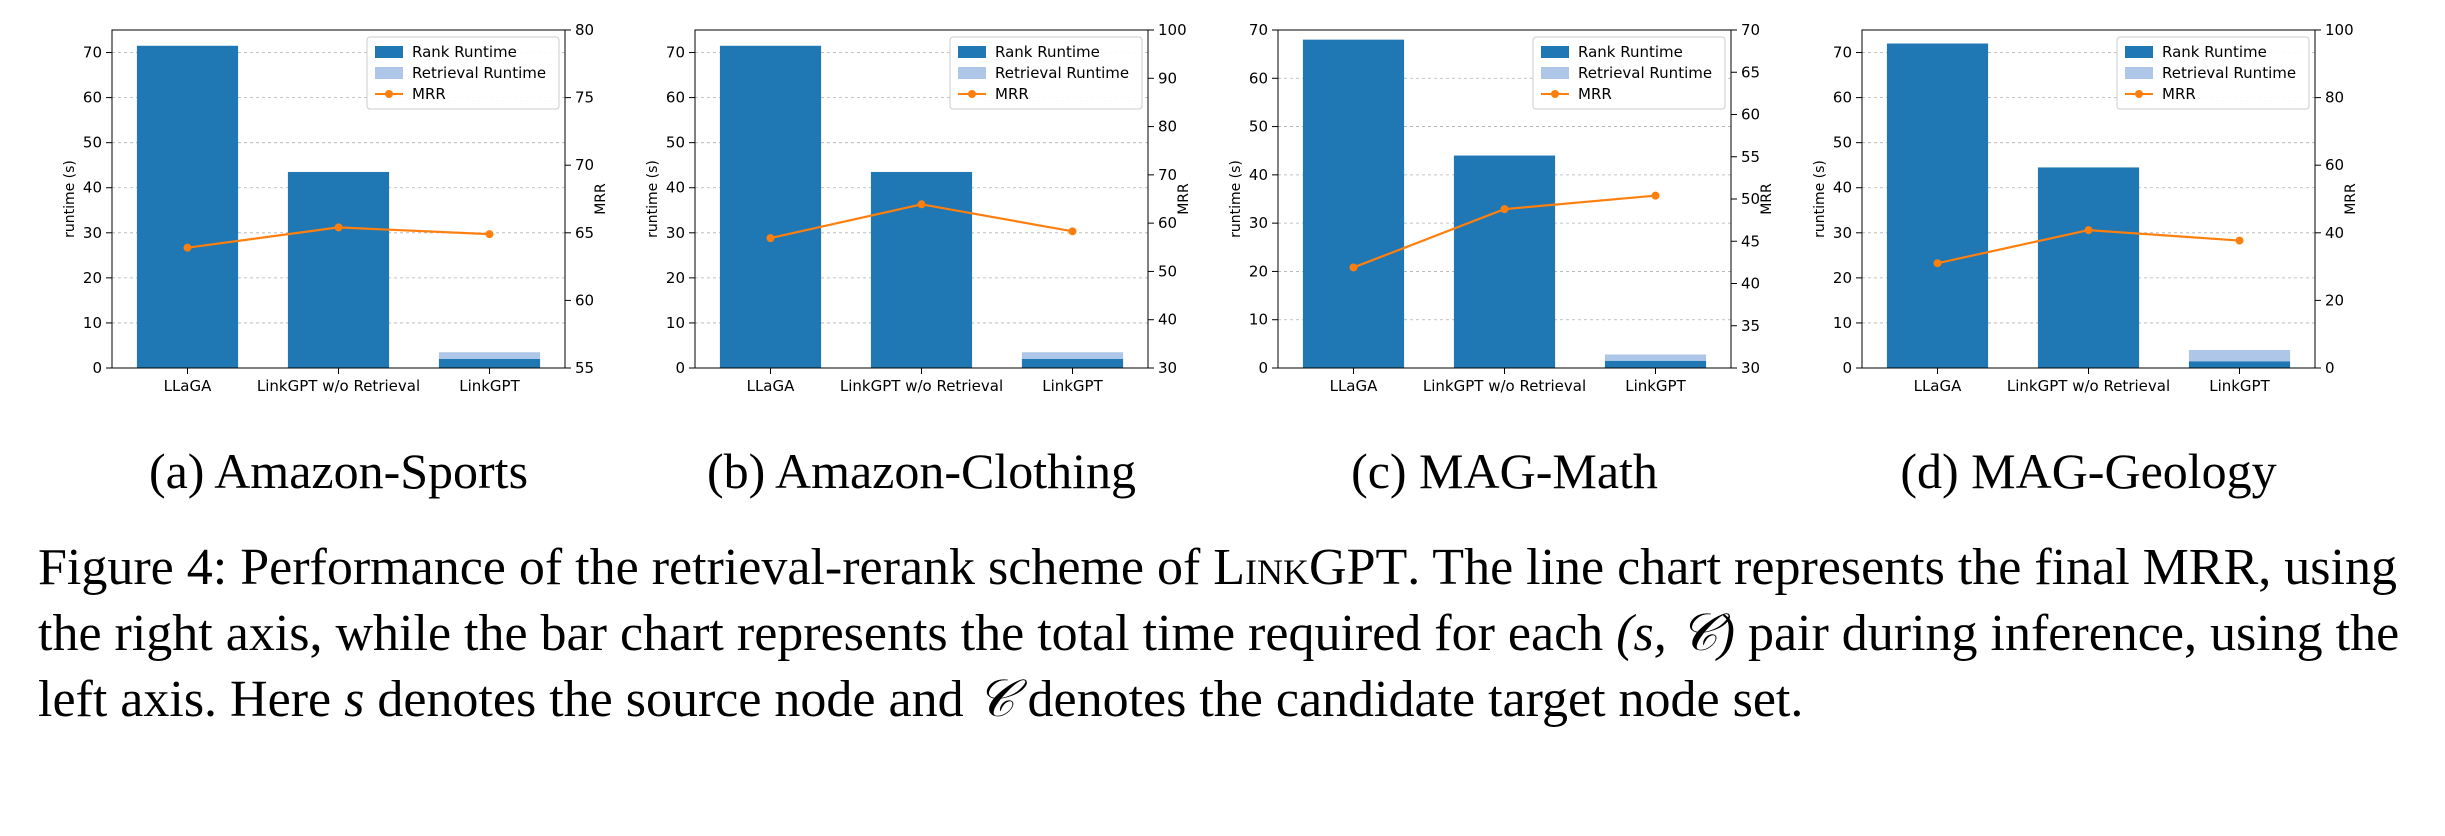 This screenshot has width=2445, height=836. Describe the element at coordinates (1675, 633) in the screenshot. I see `caption-pair: (s, 𝒞)` at that location.